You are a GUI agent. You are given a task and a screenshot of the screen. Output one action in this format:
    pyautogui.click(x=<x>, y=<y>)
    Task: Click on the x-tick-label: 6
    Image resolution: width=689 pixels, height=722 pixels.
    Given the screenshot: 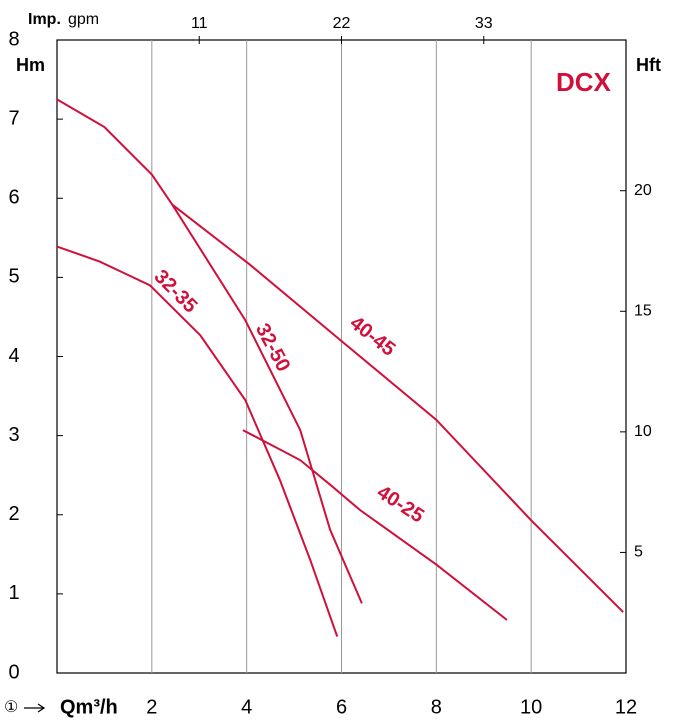 What is the action you would take?
    pyautogui.click(x=341, y=707)
    